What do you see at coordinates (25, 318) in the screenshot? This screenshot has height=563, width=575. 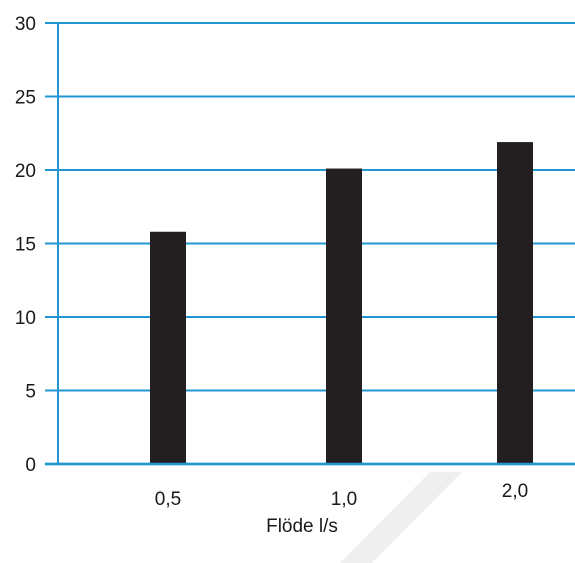 I see `y-tick-label: 10` at bounding box center [25, 318].